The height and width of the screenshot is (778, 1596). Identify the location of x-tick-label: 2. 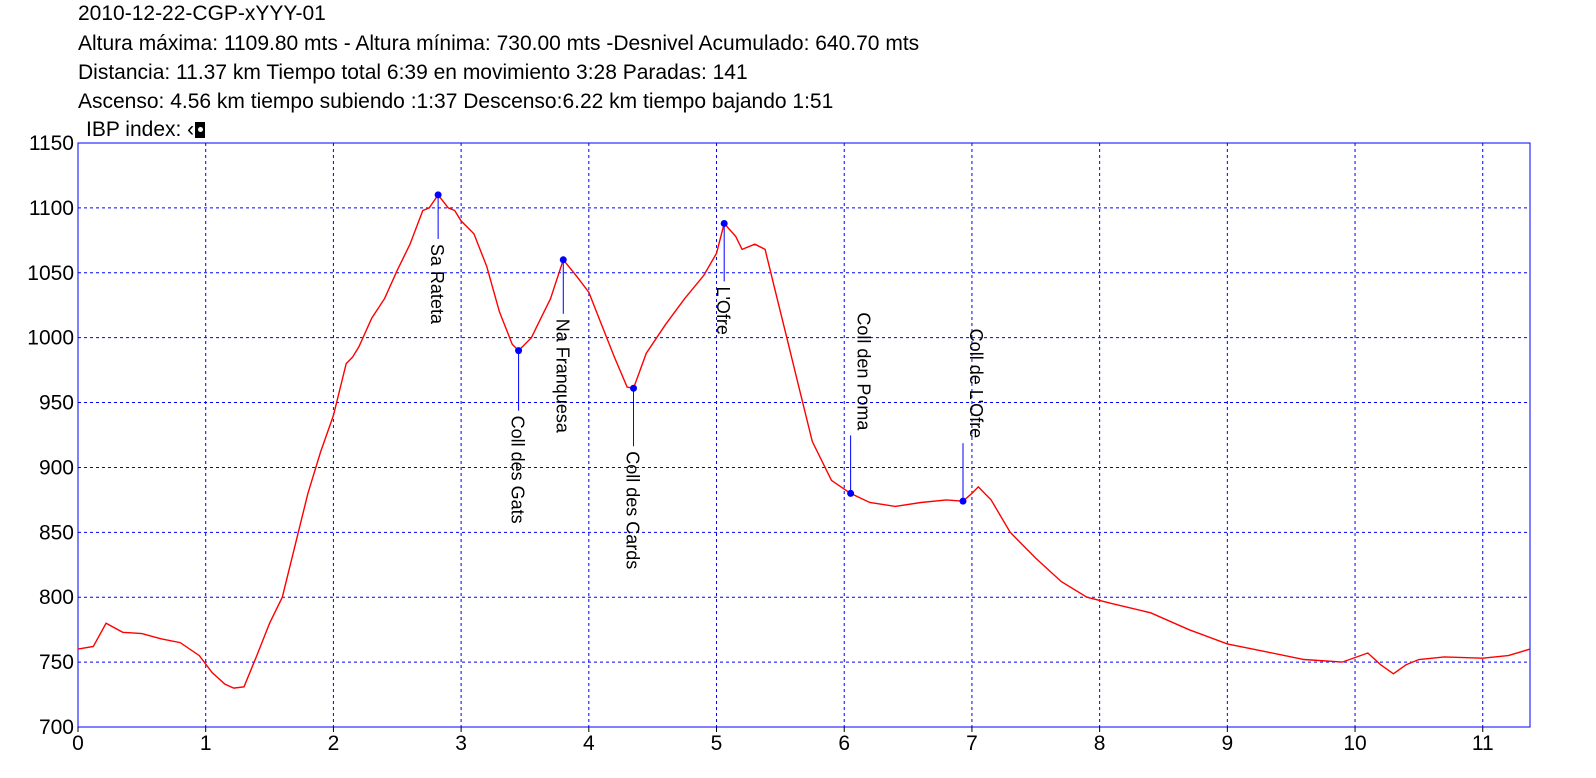
(334, 743).